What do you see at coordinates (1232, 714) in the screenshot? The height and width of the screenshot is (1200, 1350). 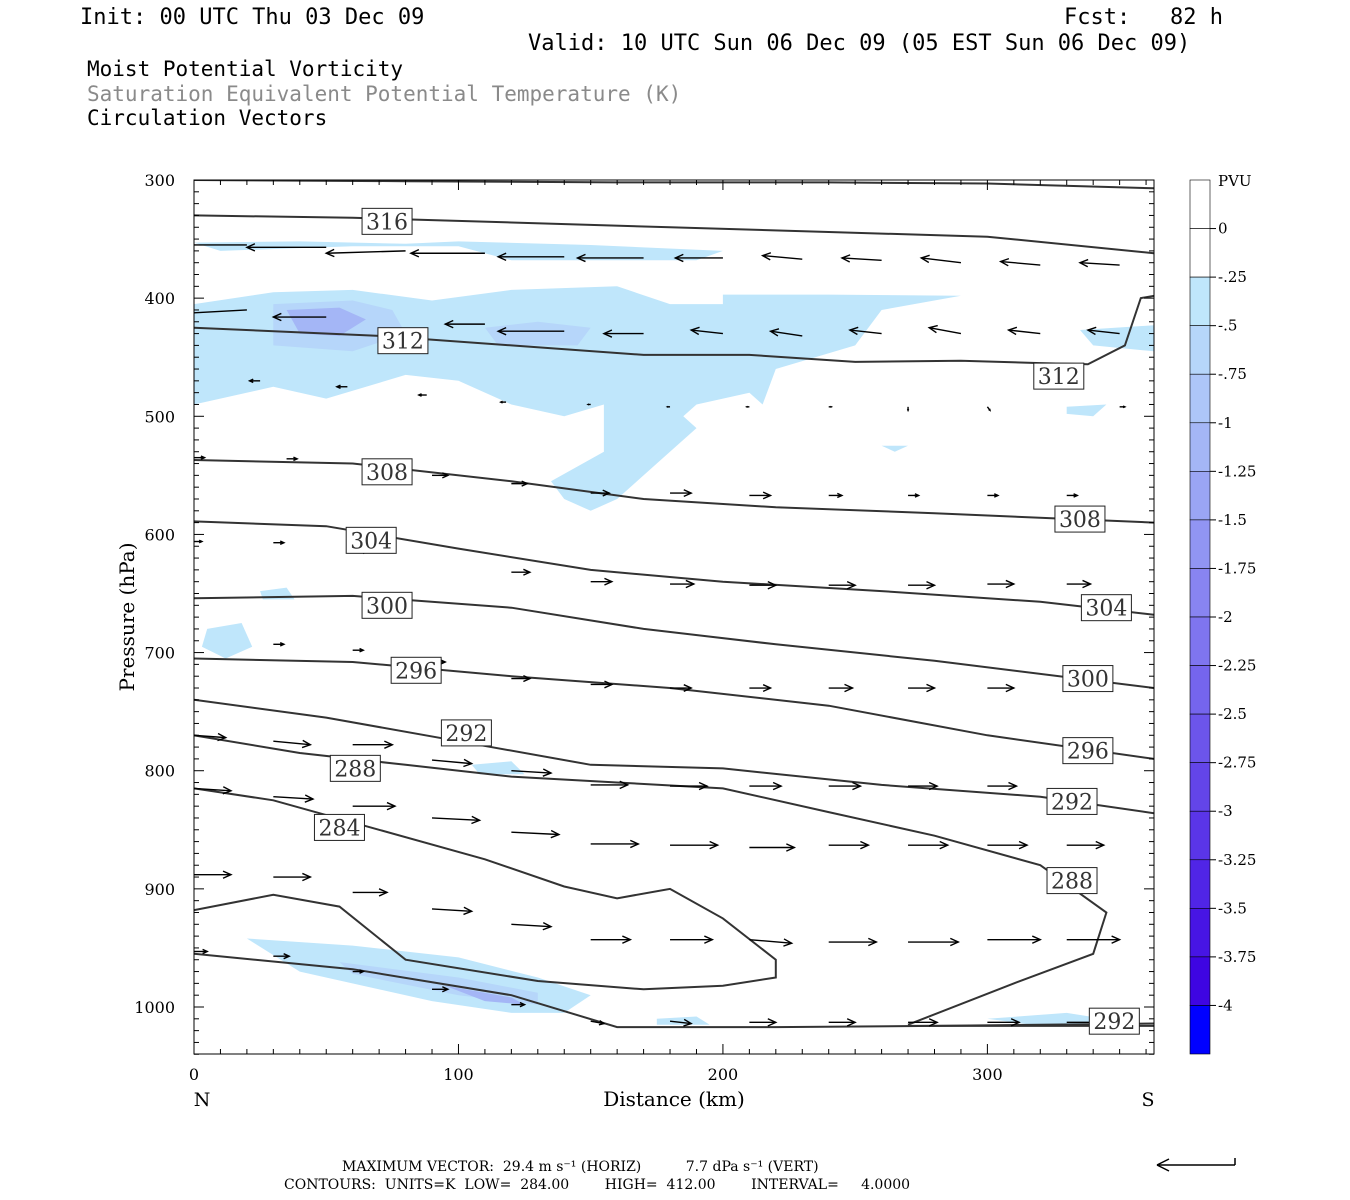 I see `colorbar-level-label: -2.5` at bounding box center [1232, 714].